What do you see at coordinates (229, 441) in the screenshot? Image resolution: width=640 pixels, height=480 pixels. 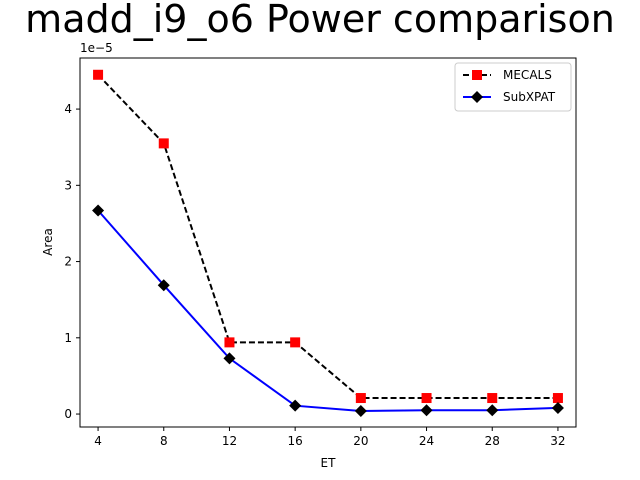 I see `x-tick-label: 12` at bounding box center [229, 441].